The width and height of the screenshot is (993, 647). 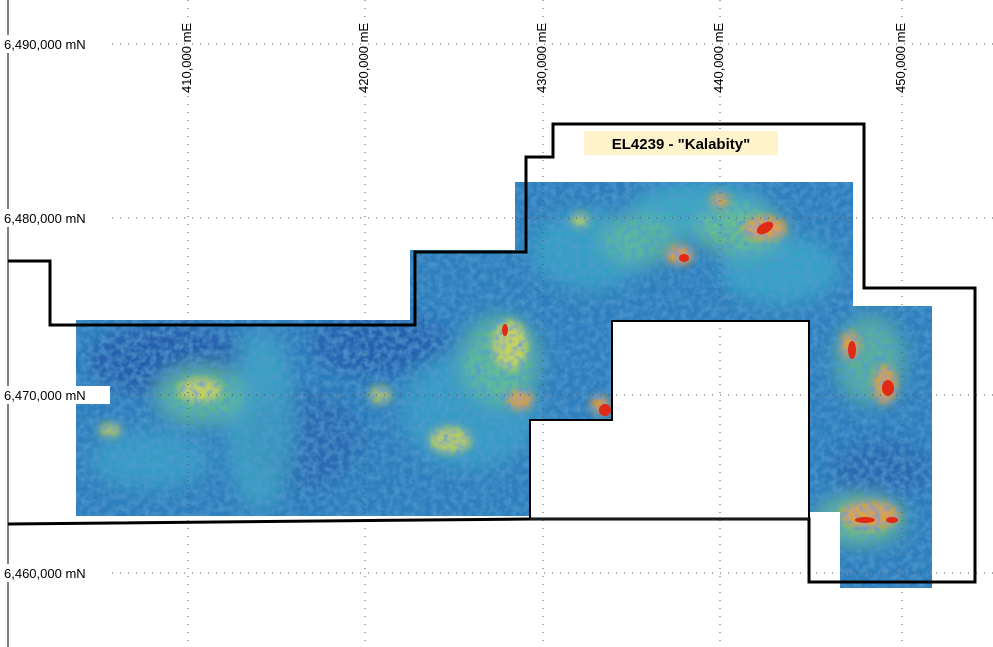 What do you see at coordinates (45, 44) in the screenshot?
I see `northing-label: 6,490,000 mN` at bounding box center [45, 44].